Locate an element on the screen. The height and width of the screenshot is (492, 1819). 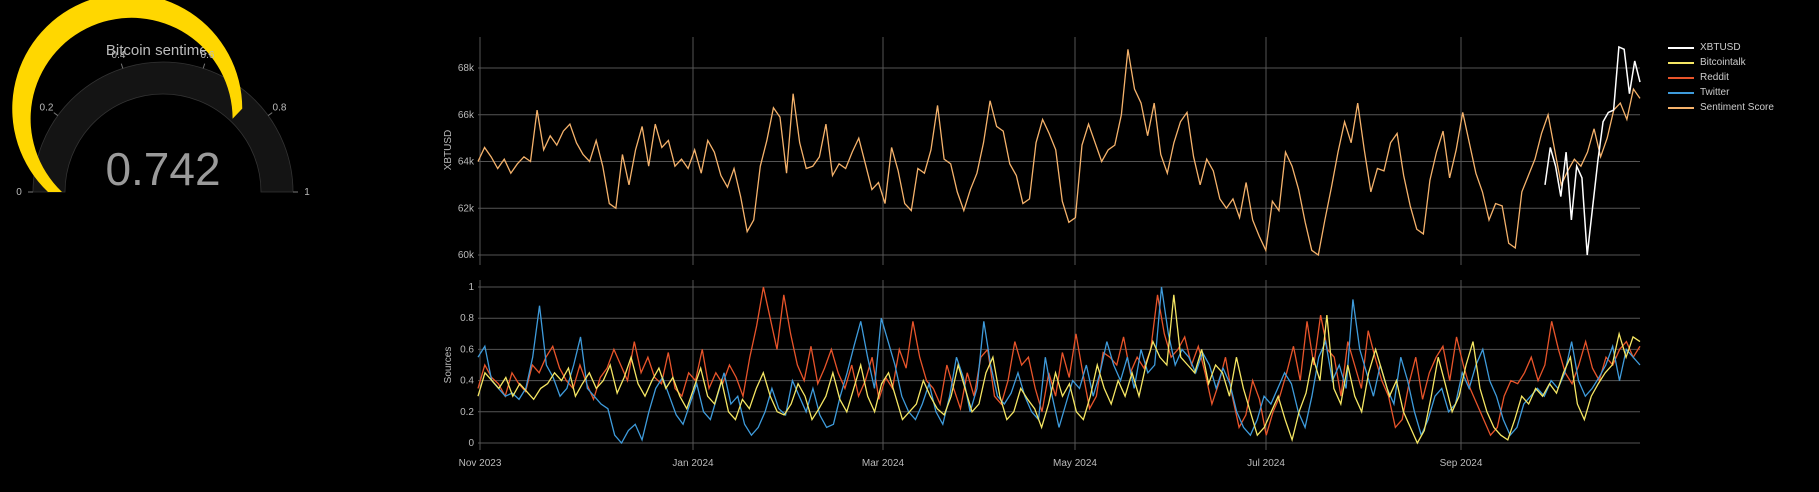
sources-y-axis-label: Sources is located at coordinates (448, 365).